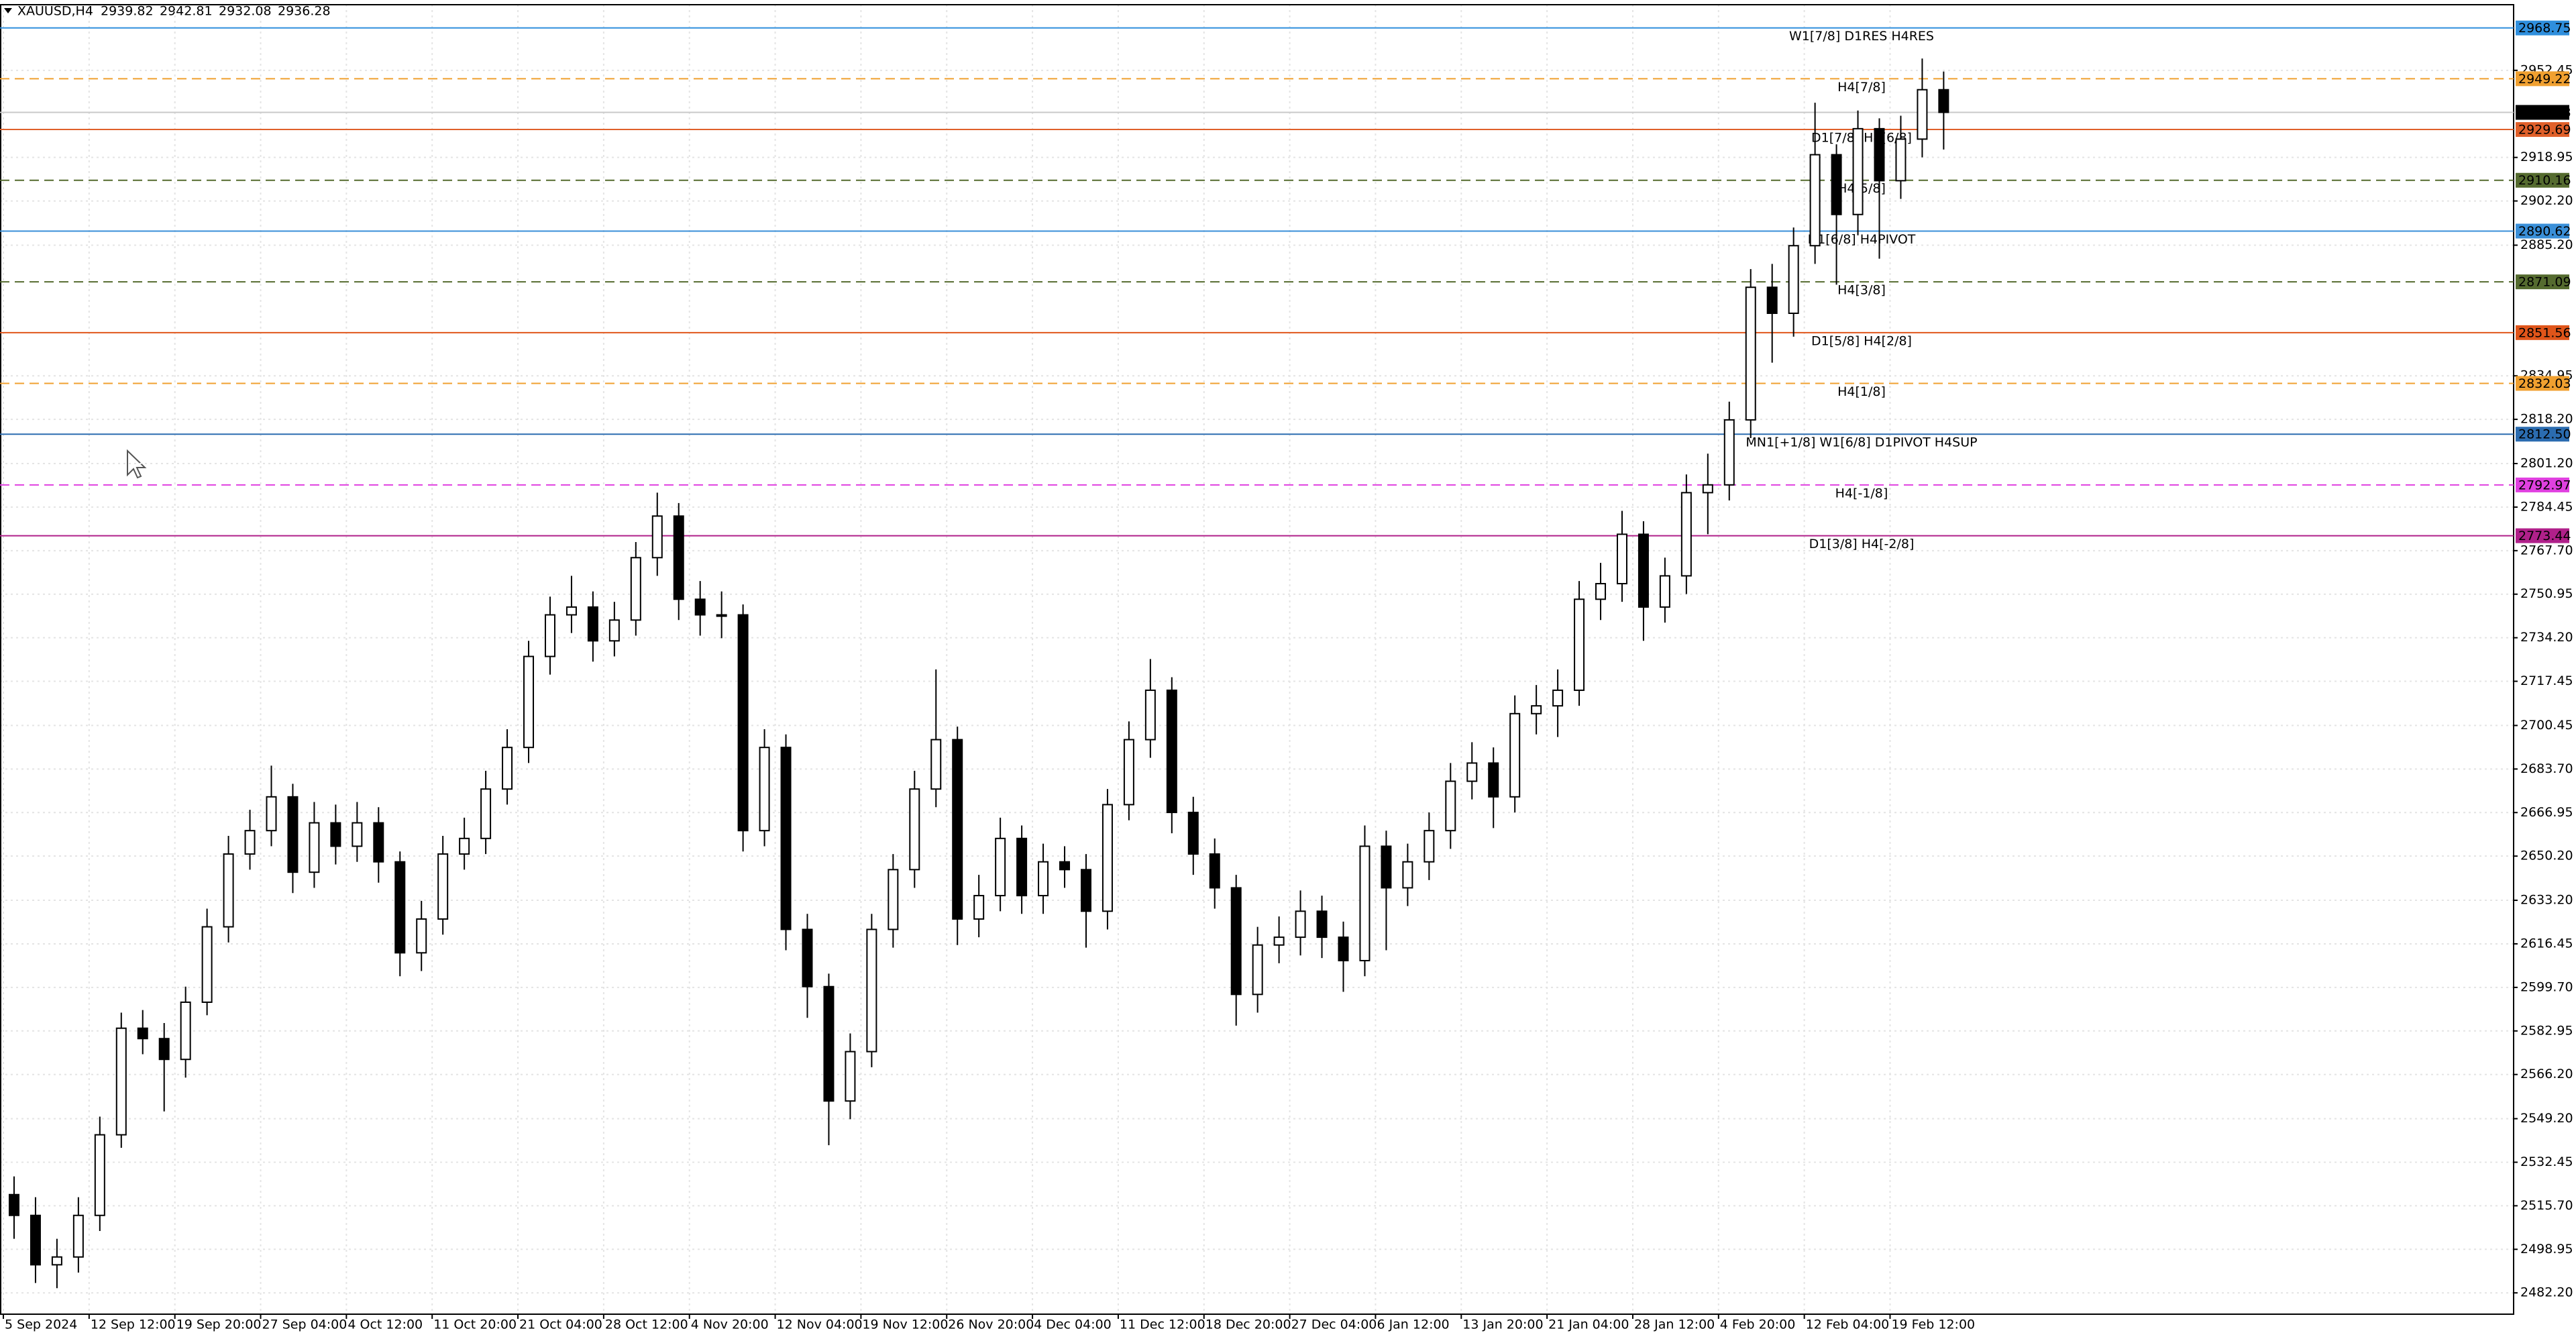  Describe the element at coordinates (560, 1325) in the screenshot. I see `x-tick-label: 21 Oct 04:00` at that location.